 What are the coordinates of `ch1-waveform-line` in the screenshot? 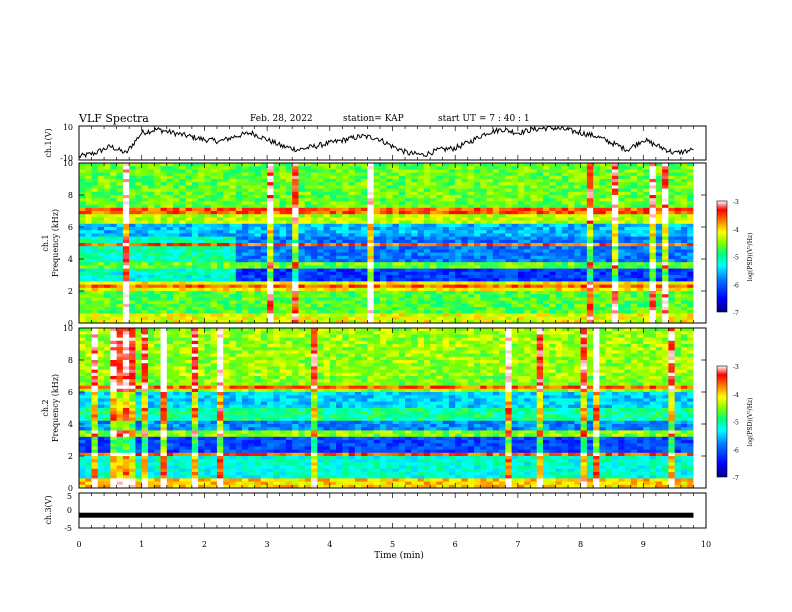 It's located at (386, 142).